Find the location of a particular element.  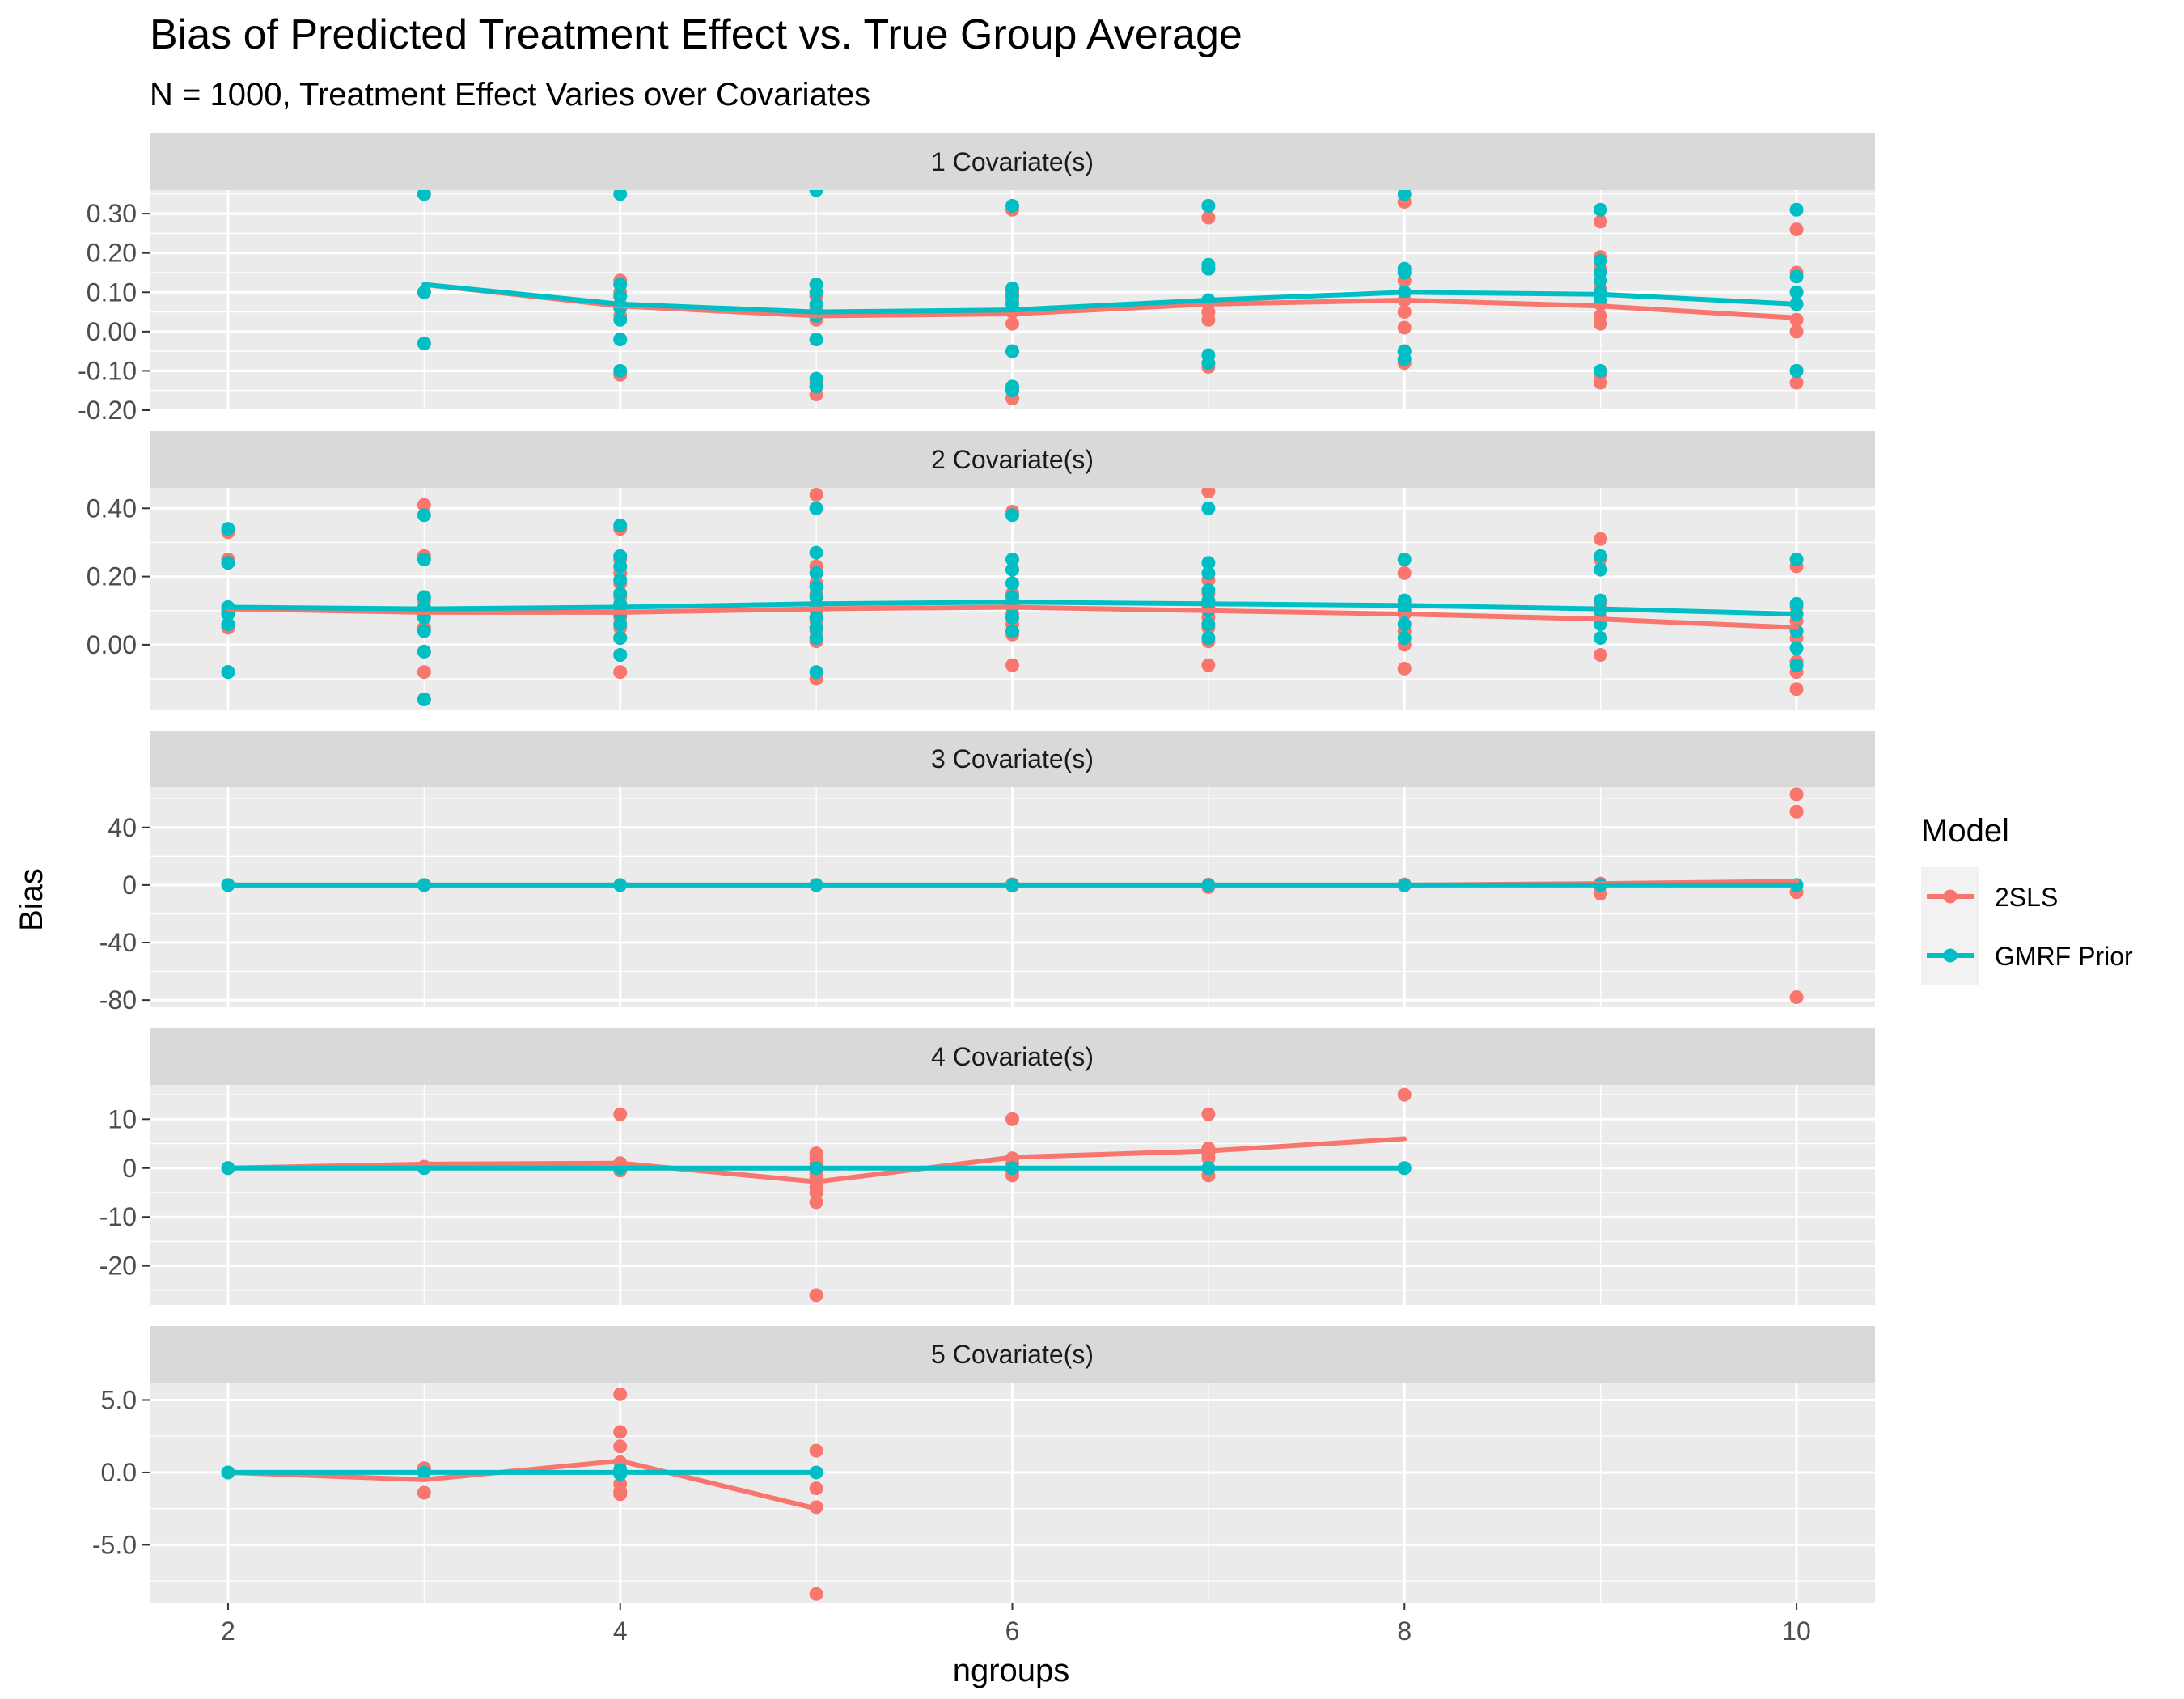

facet-panel: 2 Covariate(s) 0.00 0.20 0.40 is located at coordinates (981, 570).